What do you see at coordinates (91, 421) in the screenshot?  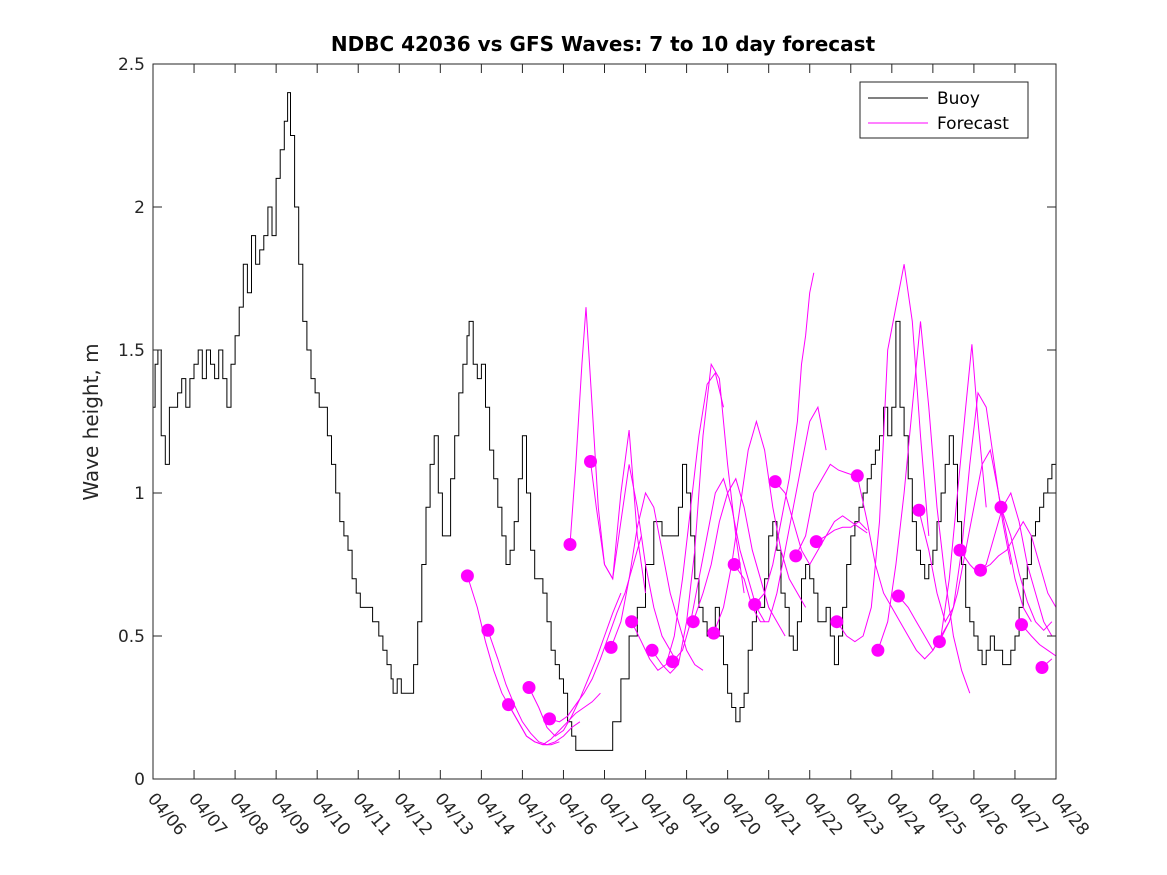 I see `y-axis-label: Wave height, m` at bounding box center [91, 421].